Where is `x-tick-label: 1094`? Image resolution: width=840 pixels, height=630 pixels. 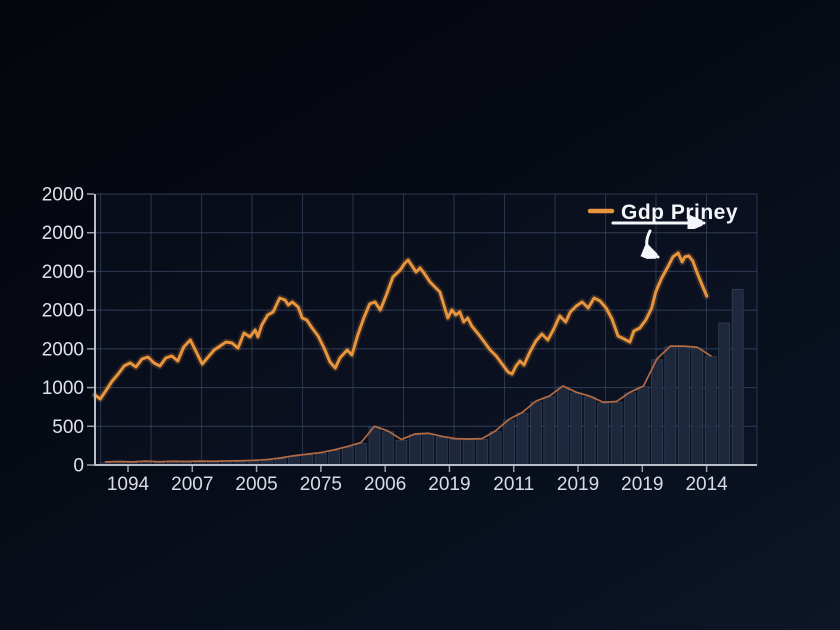 x-tick-label: 1094 is located at coordinates (128, 484).